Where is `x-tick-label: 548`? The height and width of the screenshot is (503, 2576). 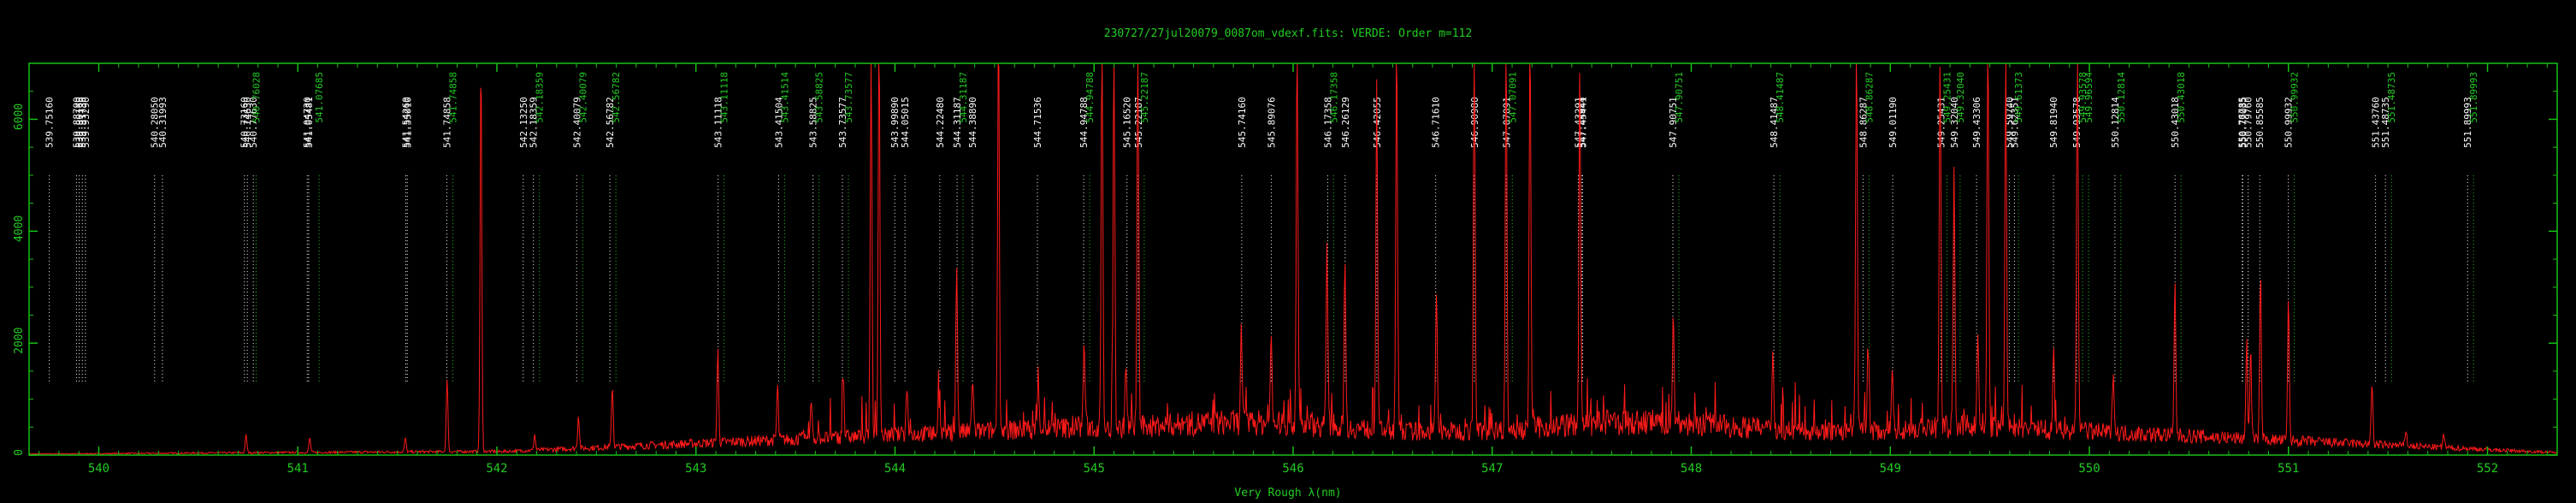
x-tick-label: 548 is located at coordinates (1691, 469).